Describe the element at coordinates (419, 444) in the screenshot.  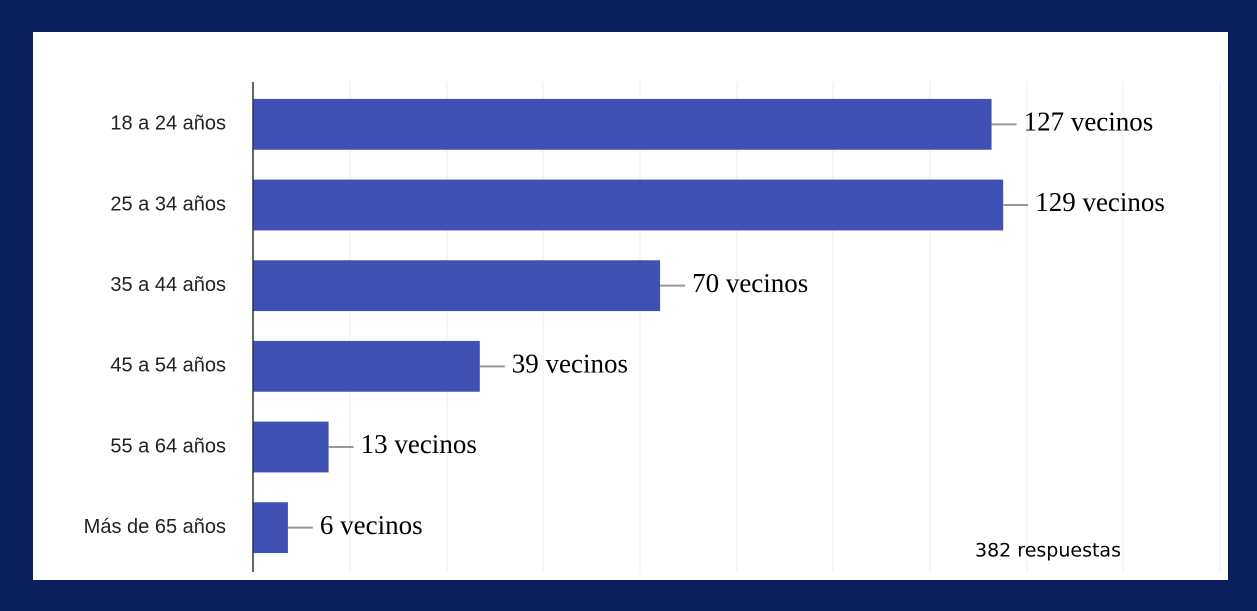
I see `value-label: 13 vecinos` at that location.